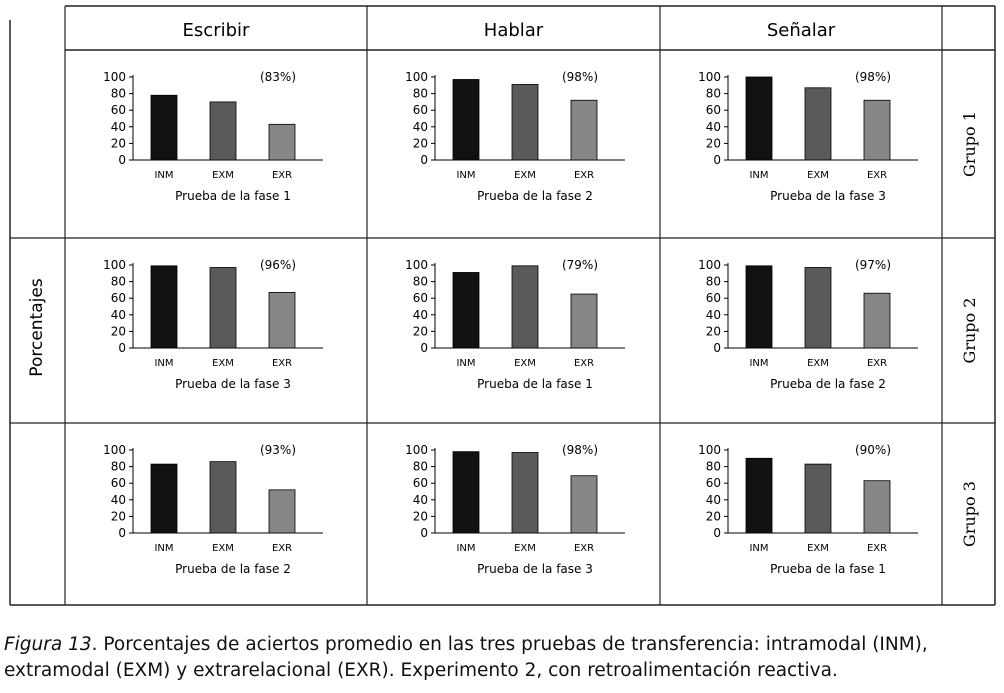 This screenshot has height=693, width=1004. I want to click on chart-annotation: (83%), so click(278, 77).